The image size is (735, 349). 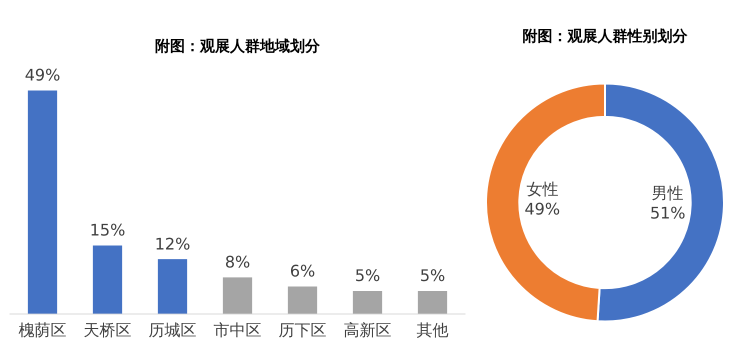 What do you see at coordinates (238, 330) in the screenshot?
I see `x-tick-label: 市中区` at bounding box center [238, 330].